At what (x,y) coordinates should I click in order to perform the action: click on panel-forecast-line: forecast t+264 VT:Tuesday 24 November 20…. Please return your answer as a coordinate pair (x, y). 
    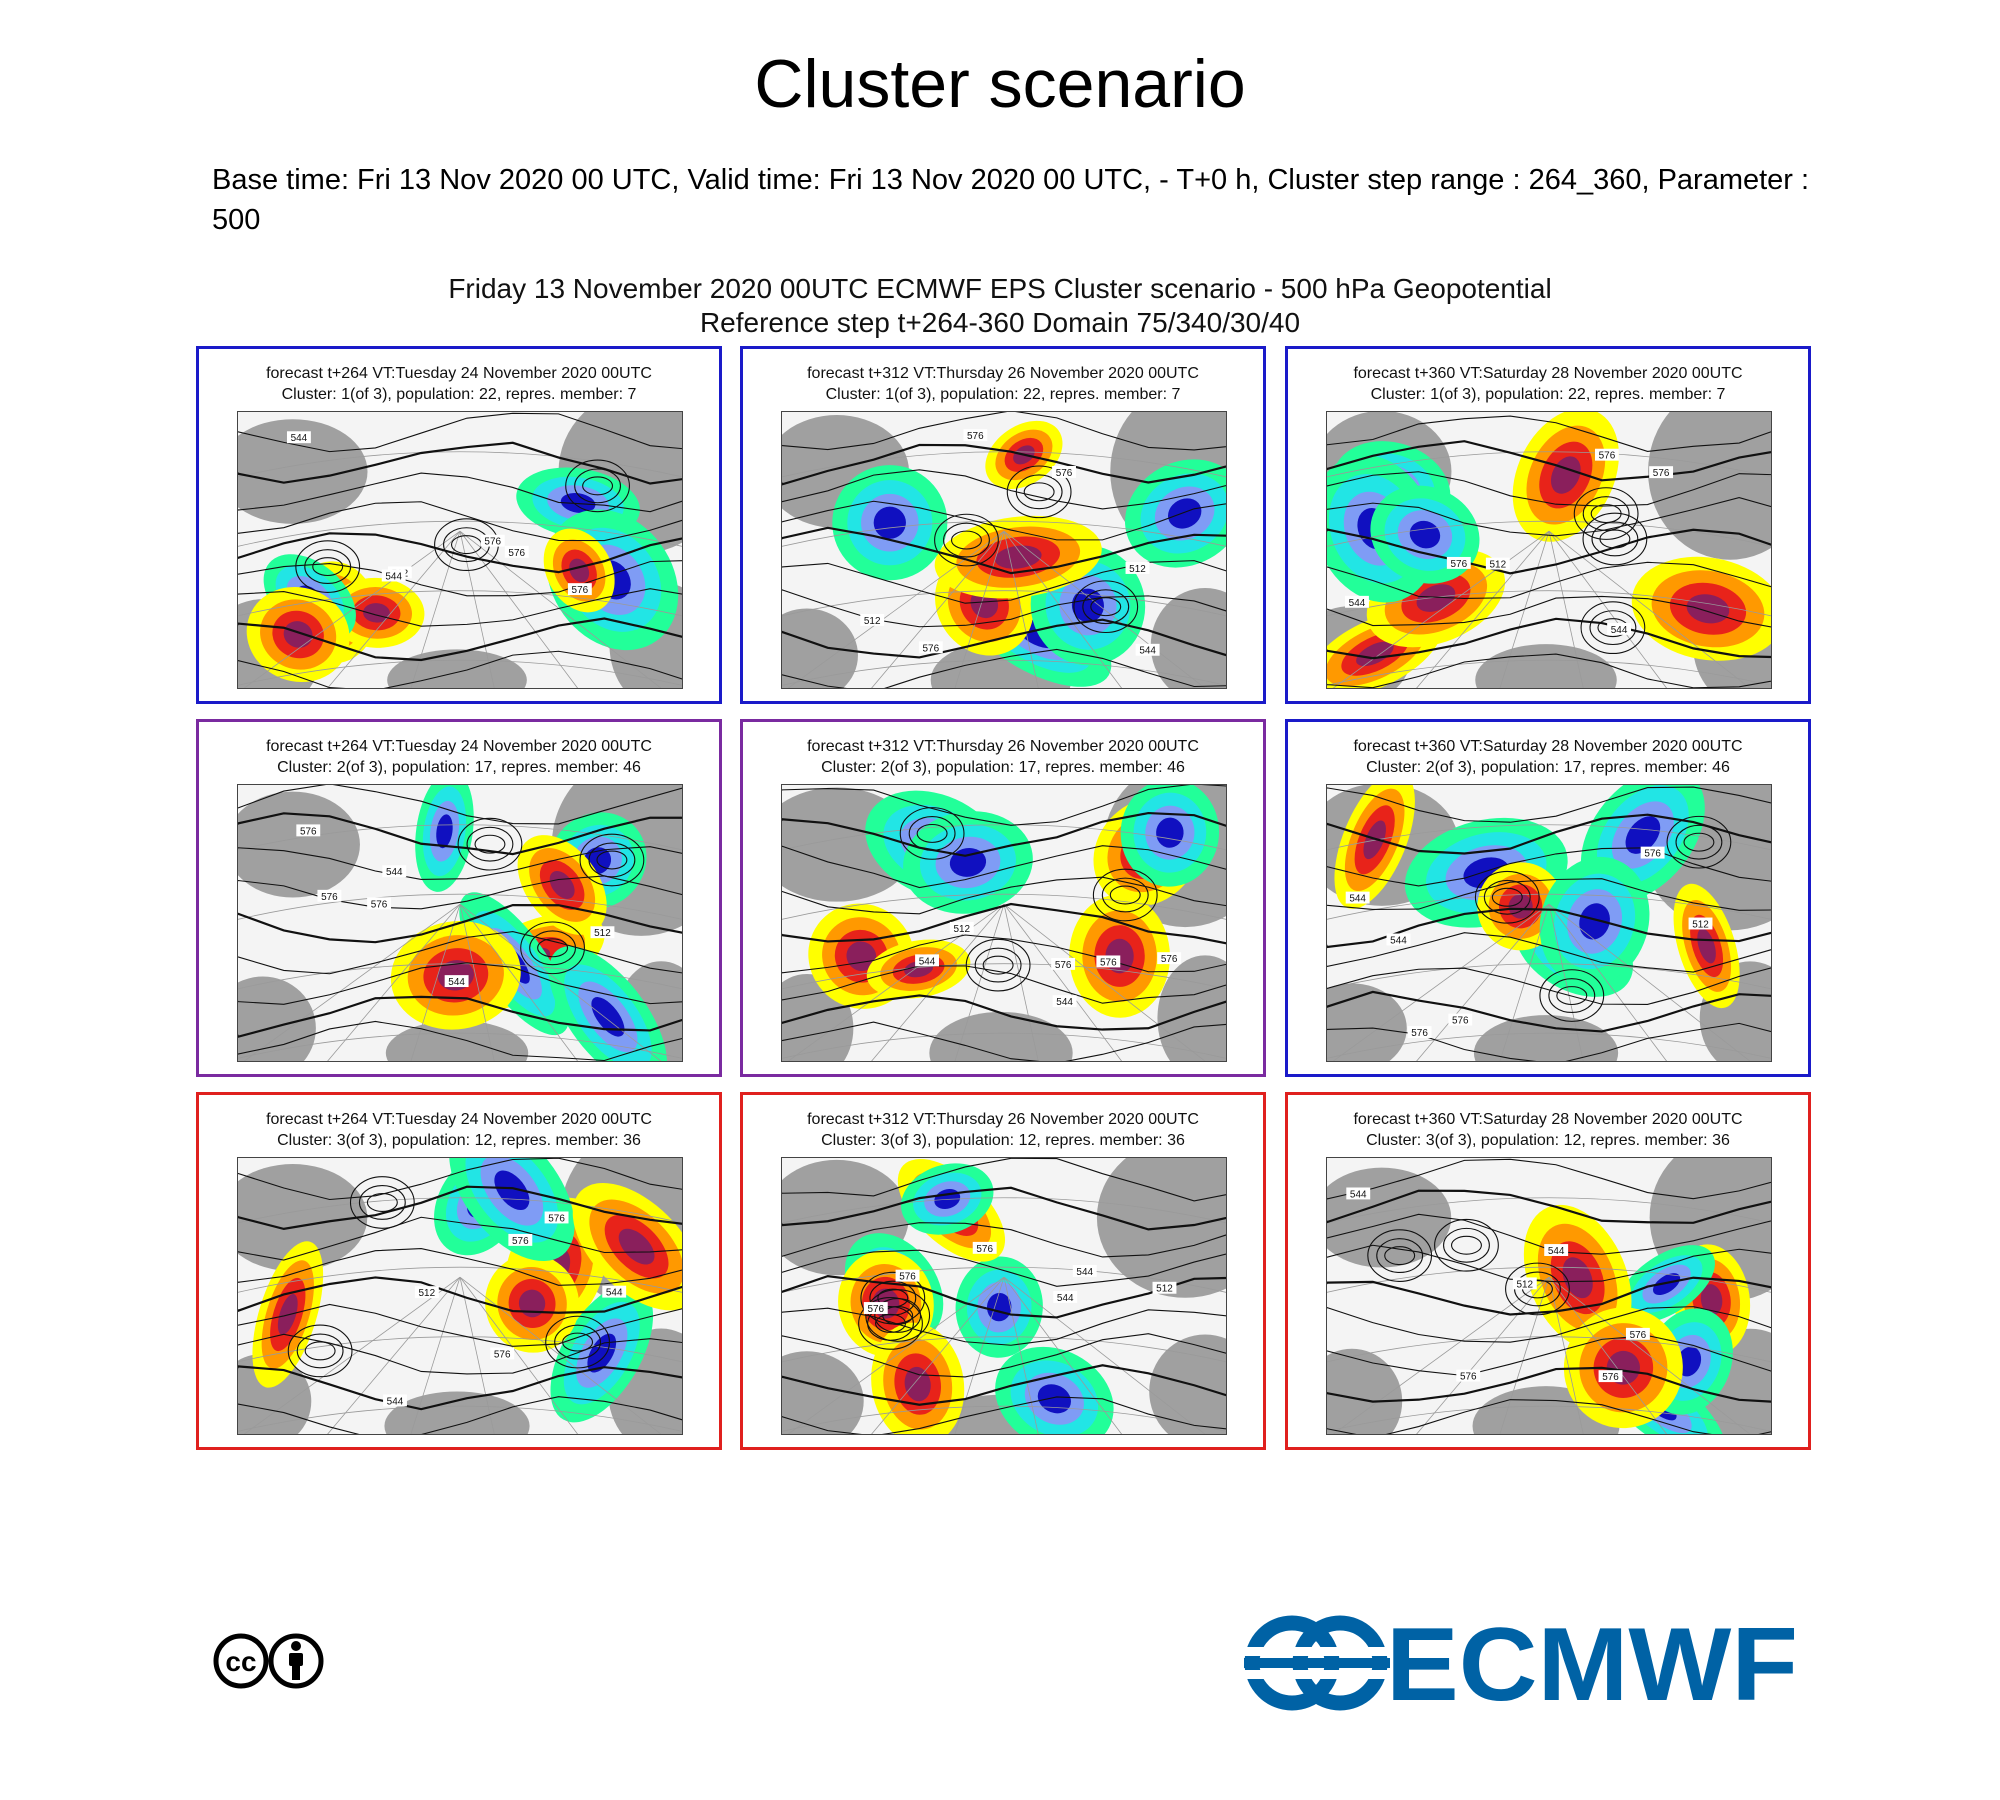
    Looking at the image, I should click on (459, 1119).